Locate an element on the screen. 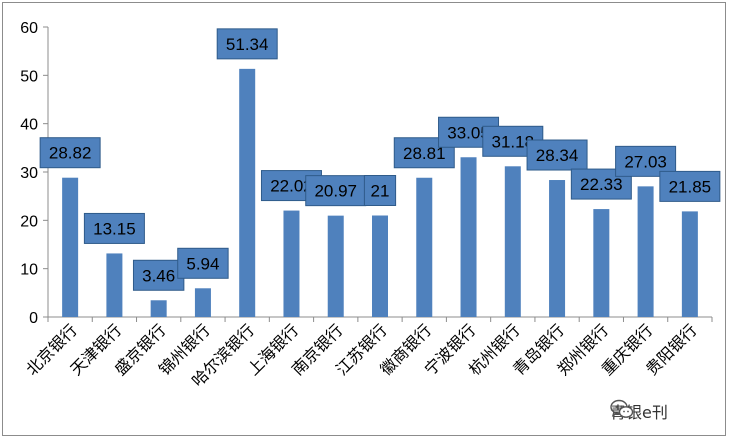 The width and height of the screenshot is (730, 440). y-axis: 0 10 20 30 40 50 60 is located at coordinates (34, 173).